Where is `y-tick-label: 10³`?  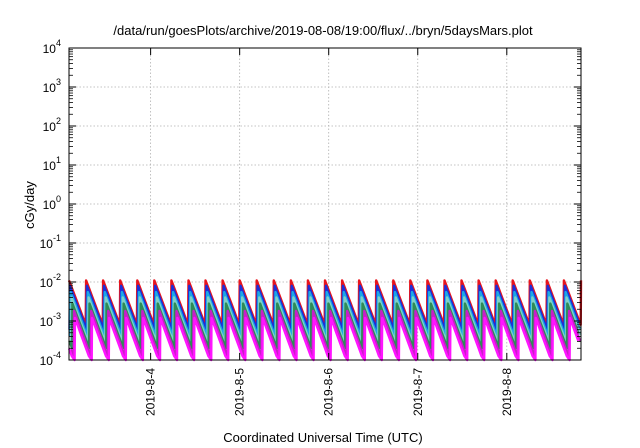 y-tick-label: 10³ is located at coordinates (52, 86).